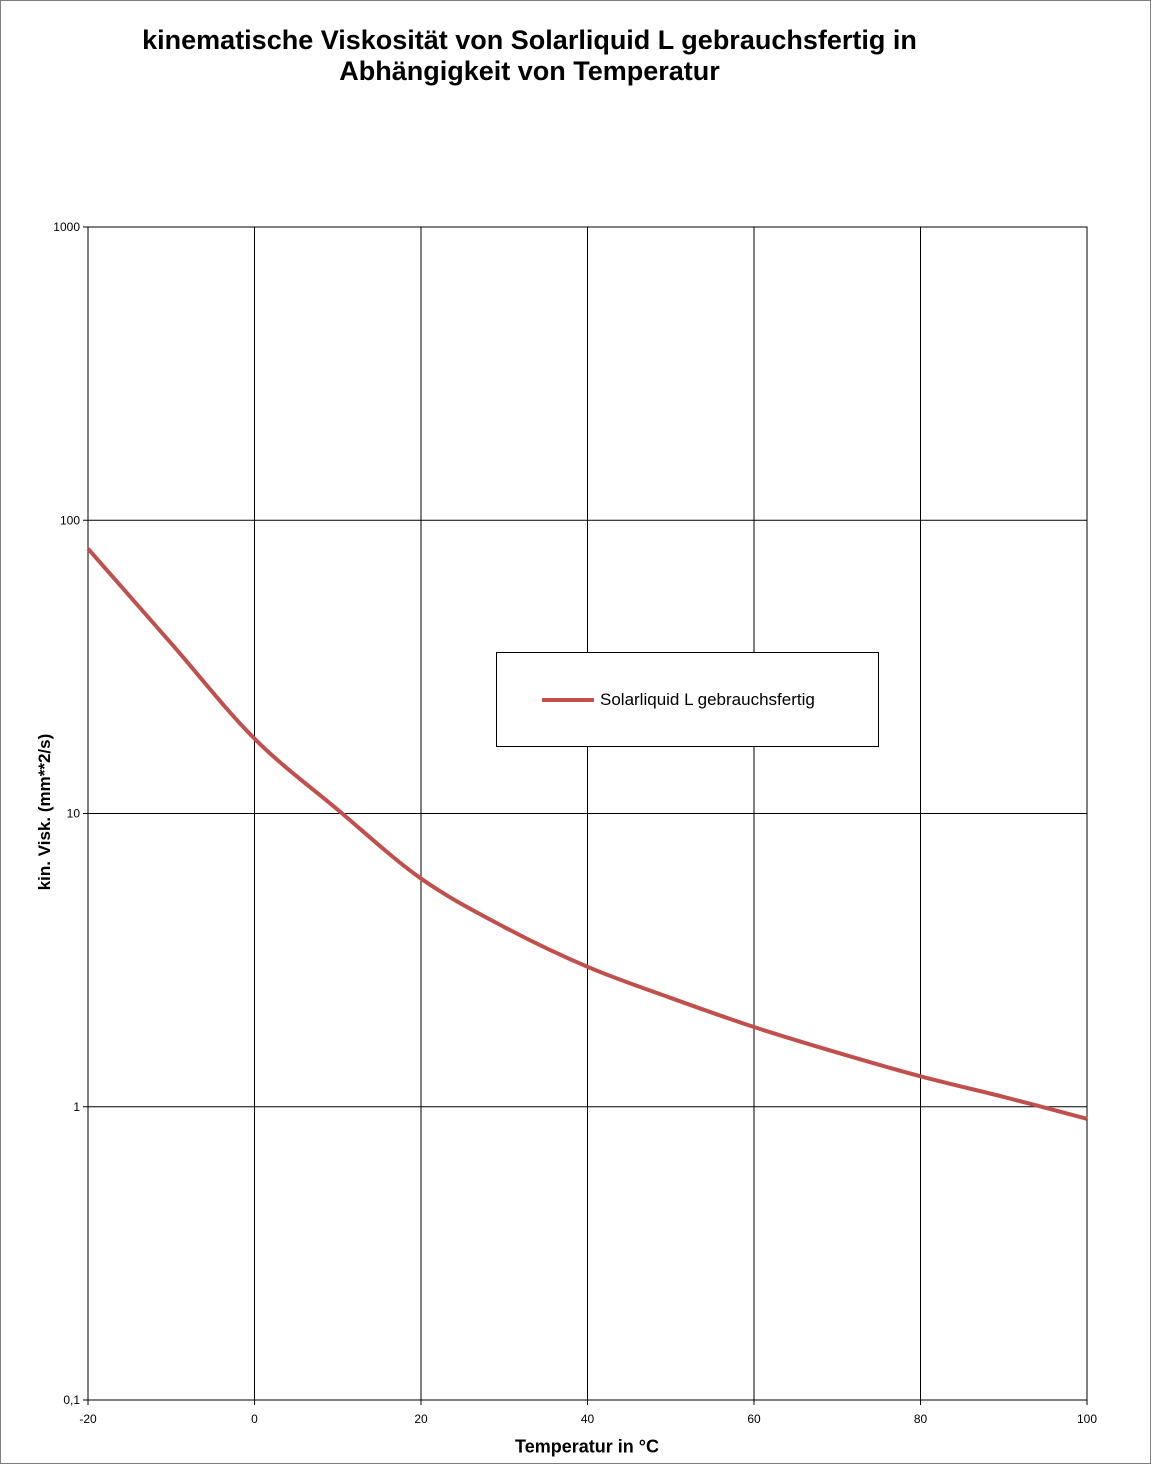 The width and height of the screenshot is (1151, 1464). I want to click on x-tick-label: 0, so click(254, 1419).